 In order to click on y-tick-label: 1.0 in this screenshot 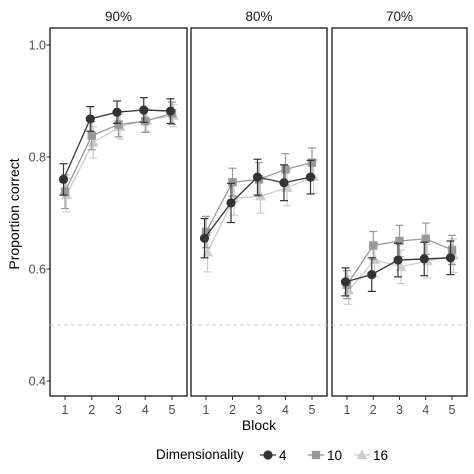, I will do `click(37, 46)`.